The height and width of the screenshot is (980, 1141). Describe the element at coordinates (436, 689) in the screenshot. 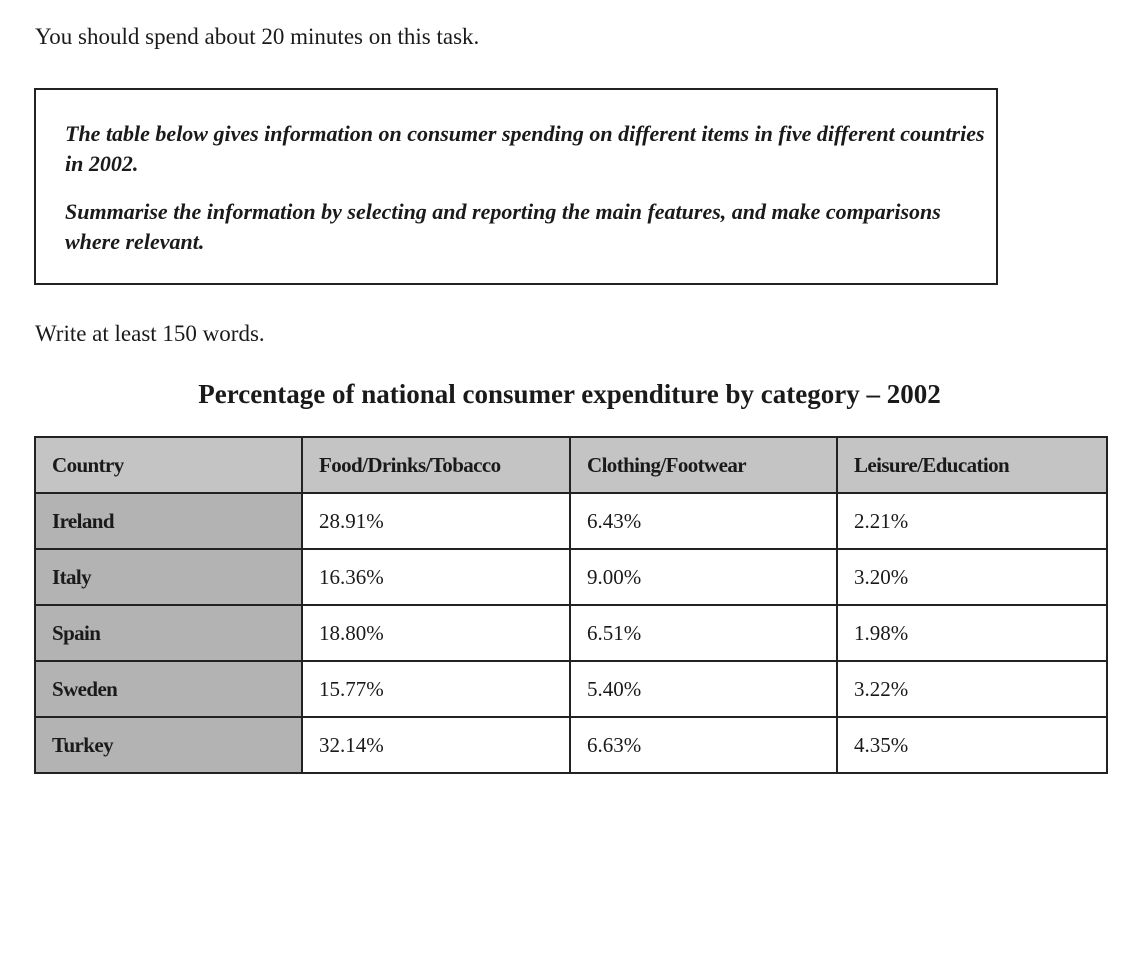

I see `food-cell: 15.77%` at that location.